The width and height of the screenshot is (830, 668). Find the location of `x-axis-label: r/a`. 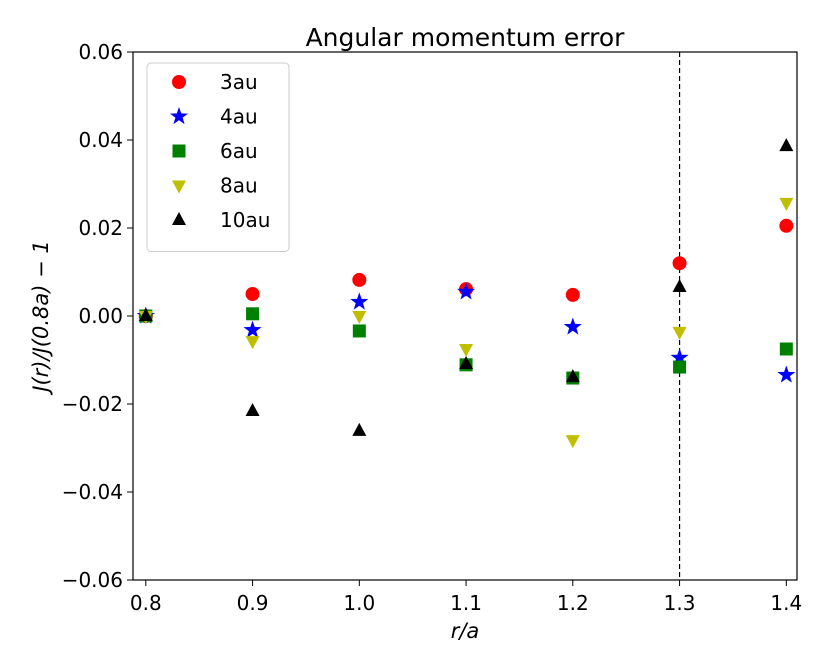

x-axis-label: r/a is located at coordinates (465, 631).